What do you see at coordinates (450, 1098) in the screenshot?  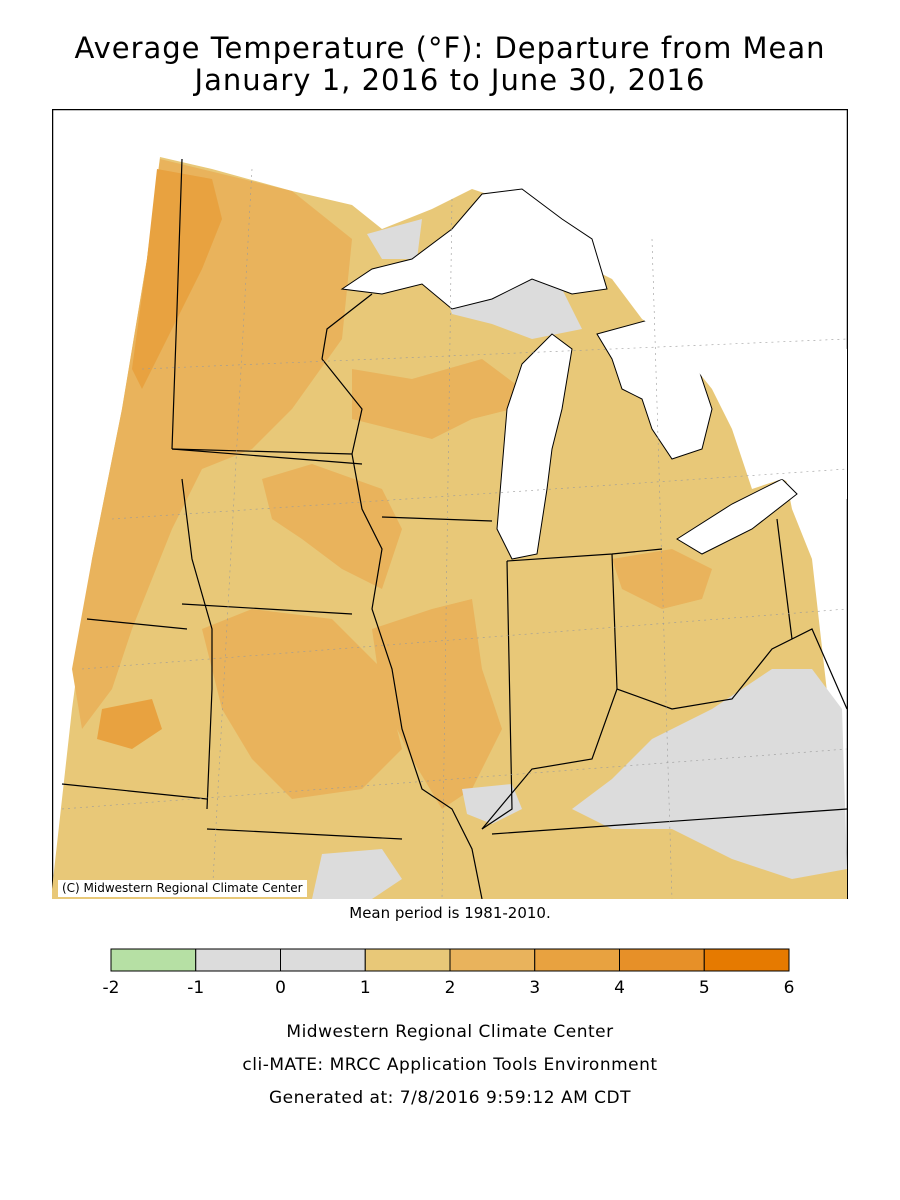 I see `footer-generated: Generated at: 7/8/2016 9:59:12 AM CDT` at bounding box center [450, 1098].